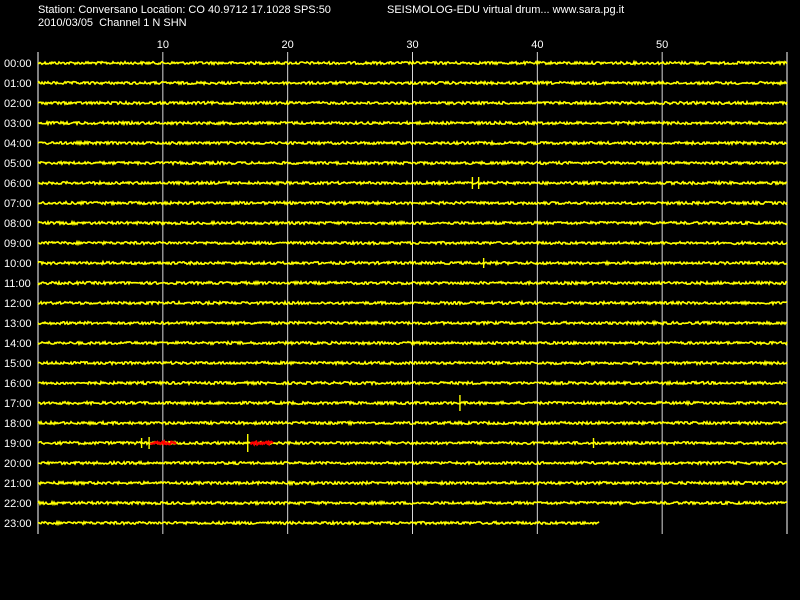 Image resolution: width=800 pixels, height=600 pixels. I want to click on hour-label: 16:00, so click(18, 384).